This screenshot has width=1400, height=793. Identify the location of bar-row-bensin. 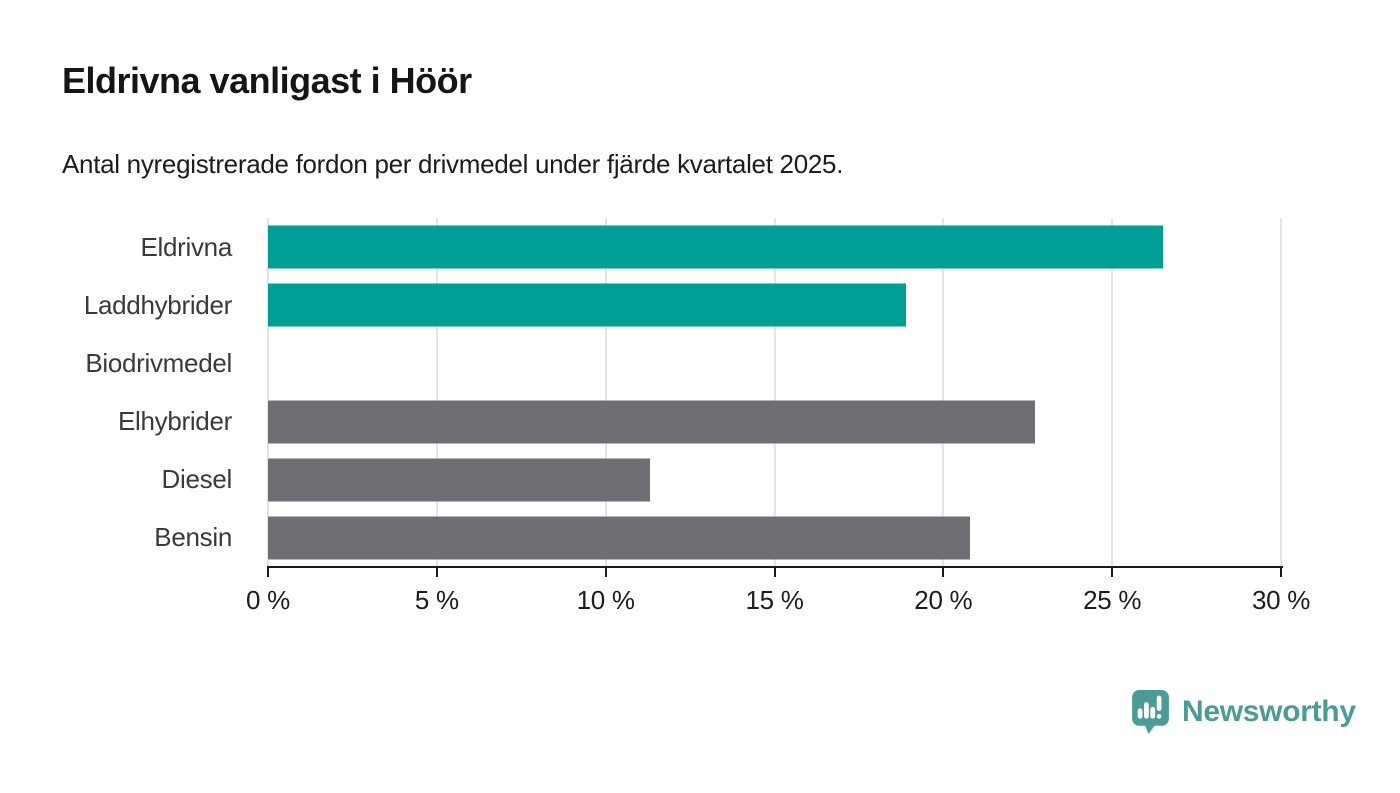
(774, 538).